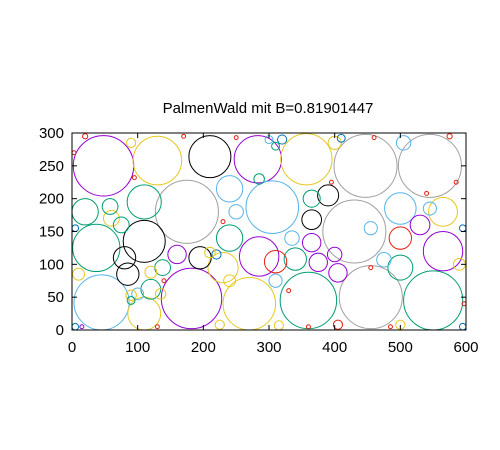 The width and height of the screenshot is (500, 450). Describe the element at coordinates (400, 347) in the screenshot. I see `x-tick-label: 500` at that location.